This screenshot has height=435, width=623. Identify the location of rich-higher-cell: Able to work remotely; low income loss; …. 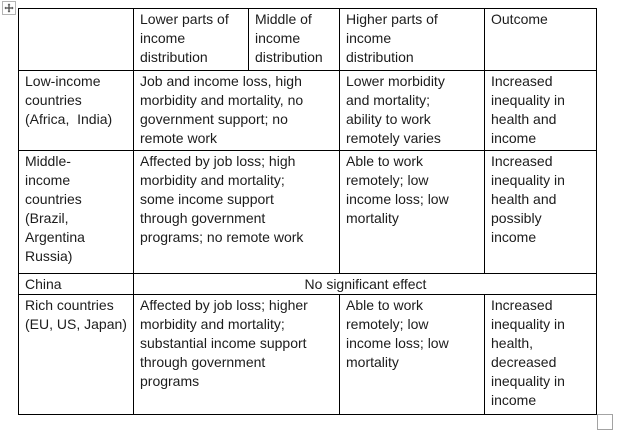
(412, 354).